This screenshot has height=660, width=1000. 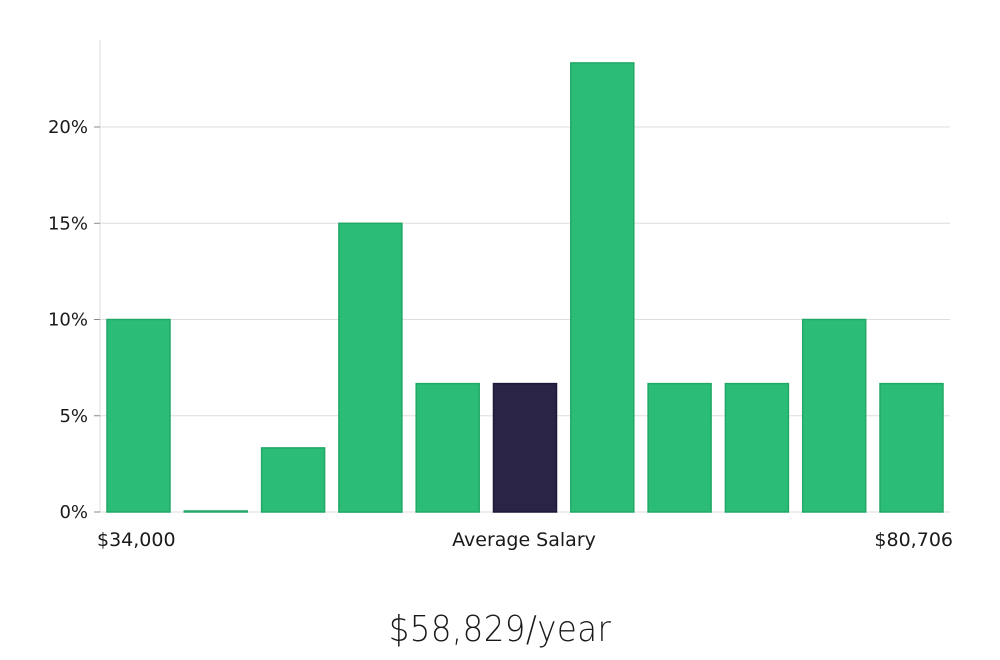 What do you see at coordinates (68, 320) in the screenshot?
I see `y-tick-label-10: 10%` at bounding box center [68, 320].